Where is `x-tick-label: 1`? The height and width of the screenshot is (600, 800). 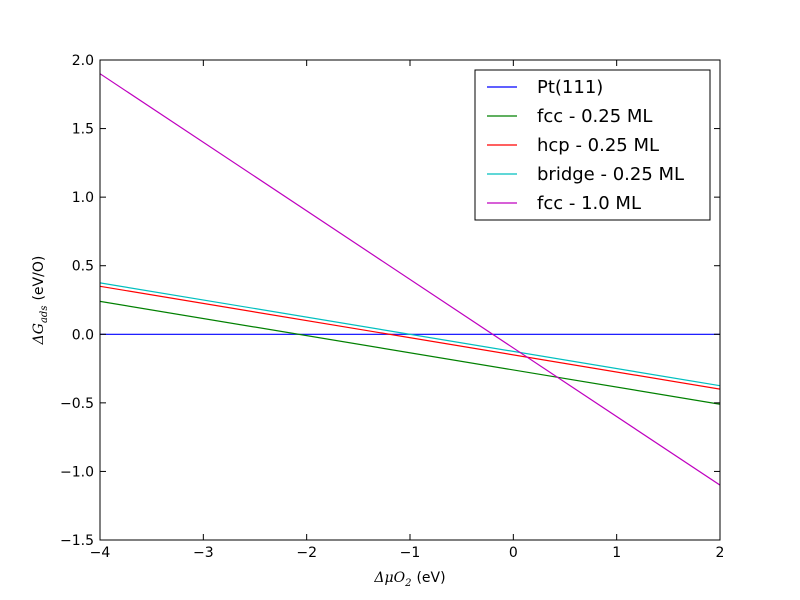 x-tick-label: 1 is located at coordinates (616, 553).